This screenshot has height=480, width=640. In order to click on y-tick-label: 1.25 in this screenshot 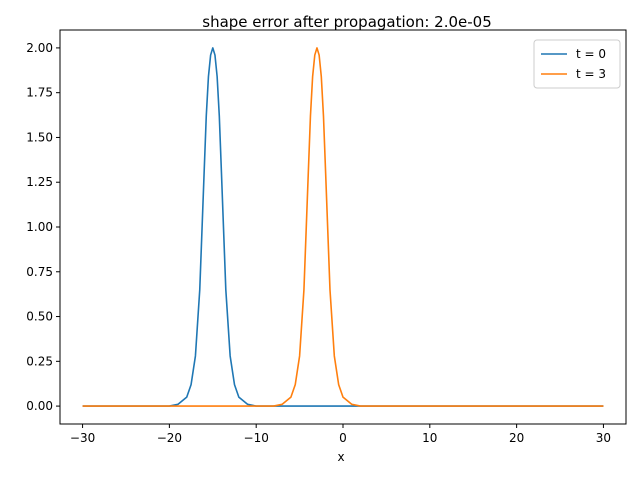, I will do `click(39, 182)`.